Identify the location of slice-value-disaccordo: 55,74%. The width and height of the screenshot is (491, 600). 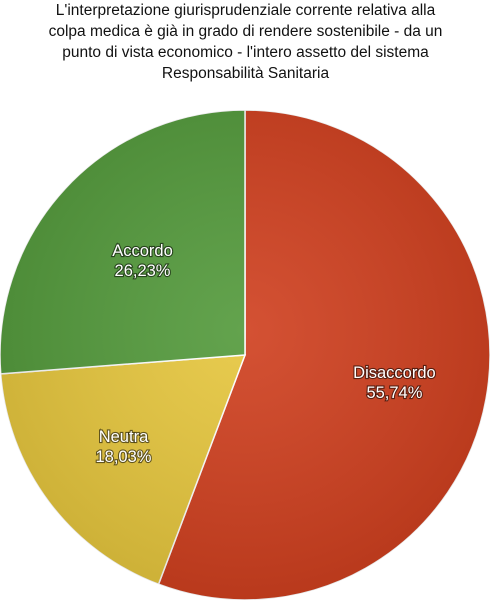
(394, 393).